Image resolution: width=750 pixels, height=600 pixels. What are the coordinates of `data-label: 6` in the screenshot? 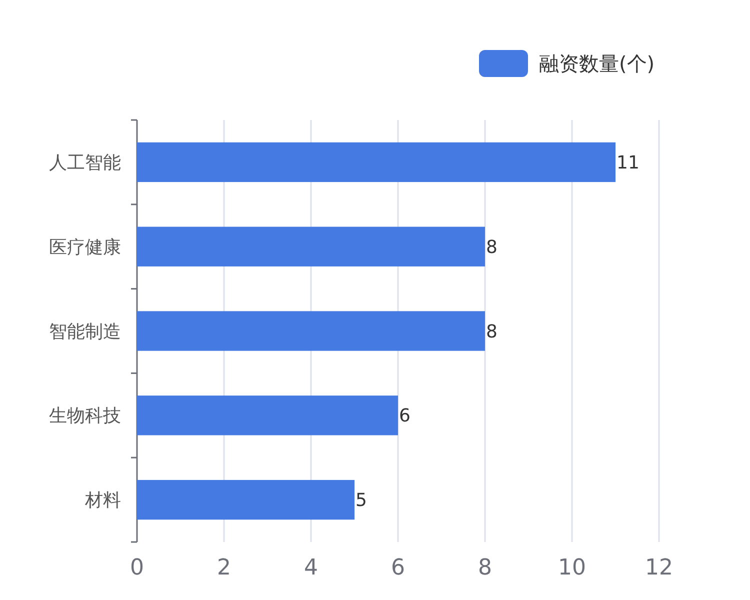 It's located at (404, 416).